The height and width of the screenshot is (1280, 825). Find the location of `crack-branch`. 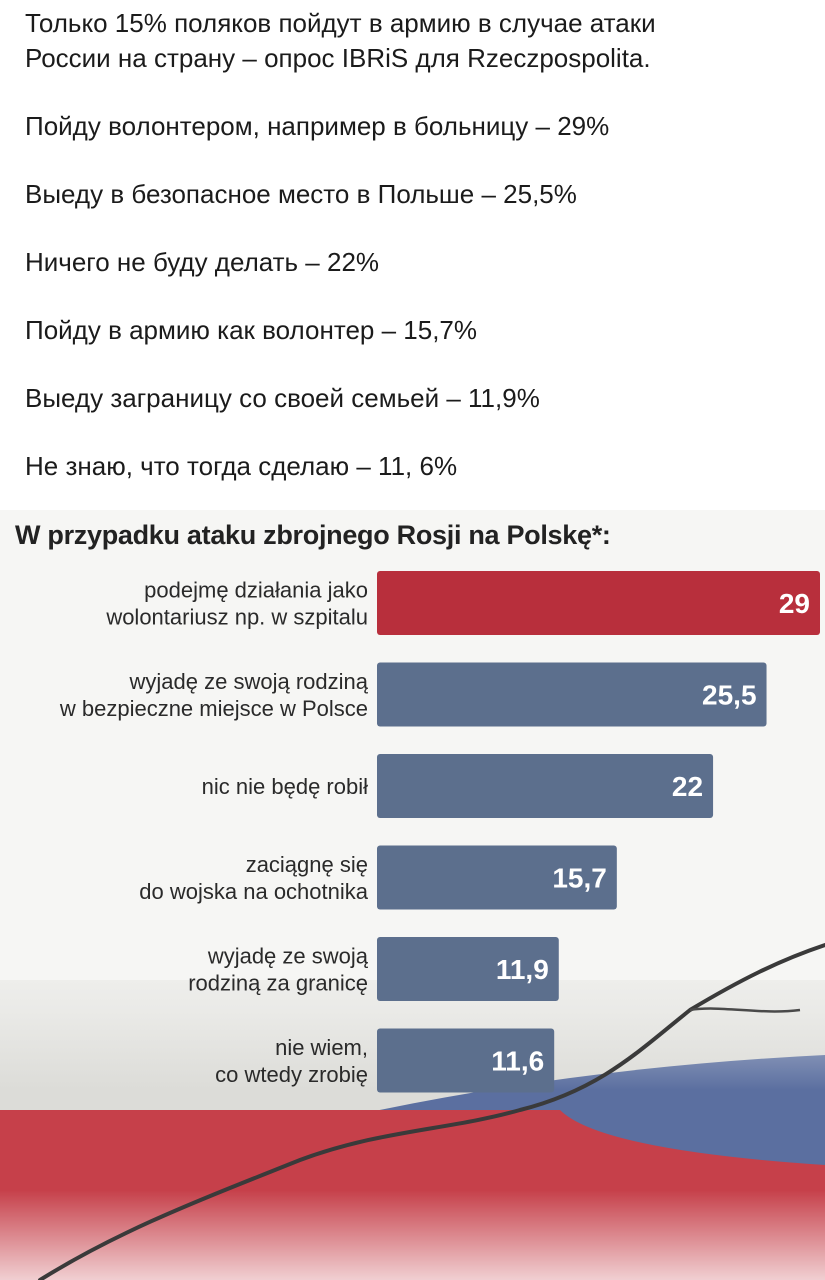

crack-branch is located at coordinates (745, 1010).